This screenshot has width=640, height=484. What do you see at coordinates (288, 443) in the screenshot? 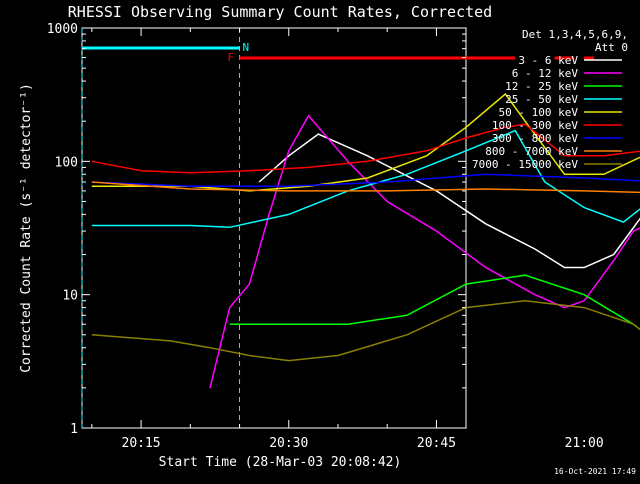
I see `x-tick-label: 20:30` at bounding box center [288, 443].